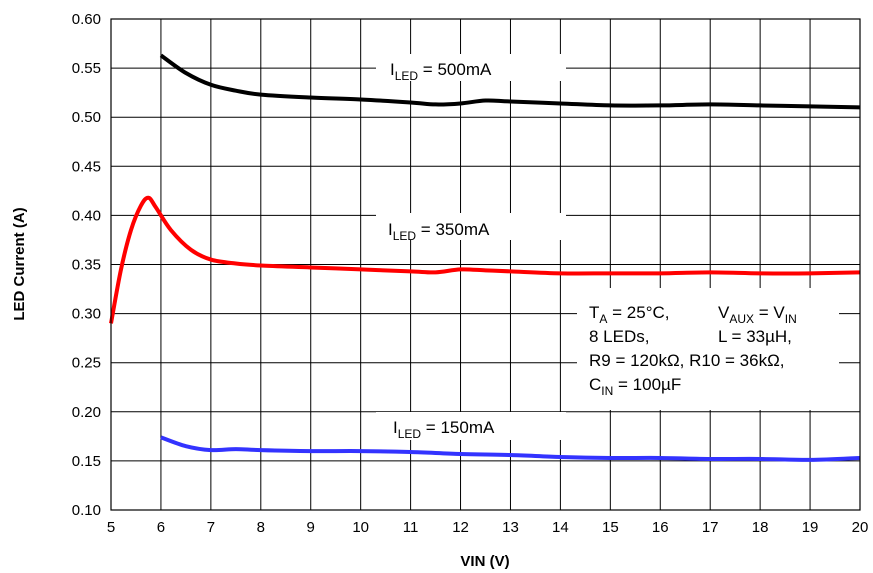  Describe the element at coordinates (760, 527) in the screenshot. I see `x-tick-label: 18` at that location.